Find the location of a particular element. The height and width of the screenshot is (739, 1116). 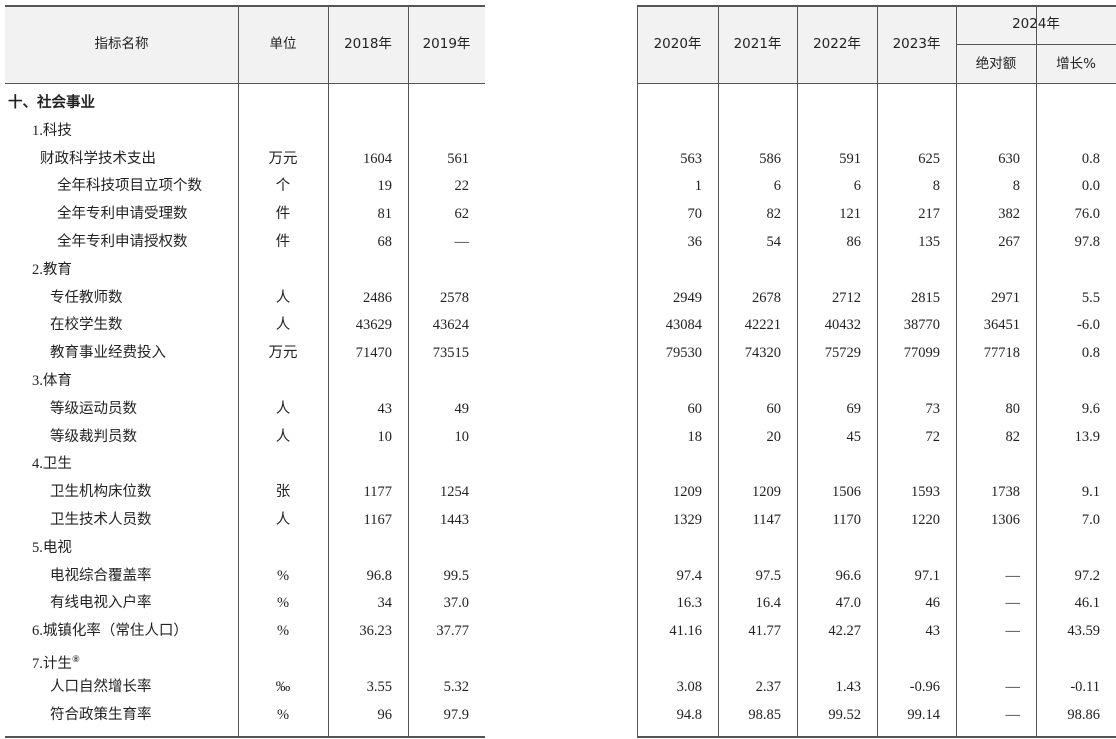

value: 1220 is located at coordinates (925, 520).